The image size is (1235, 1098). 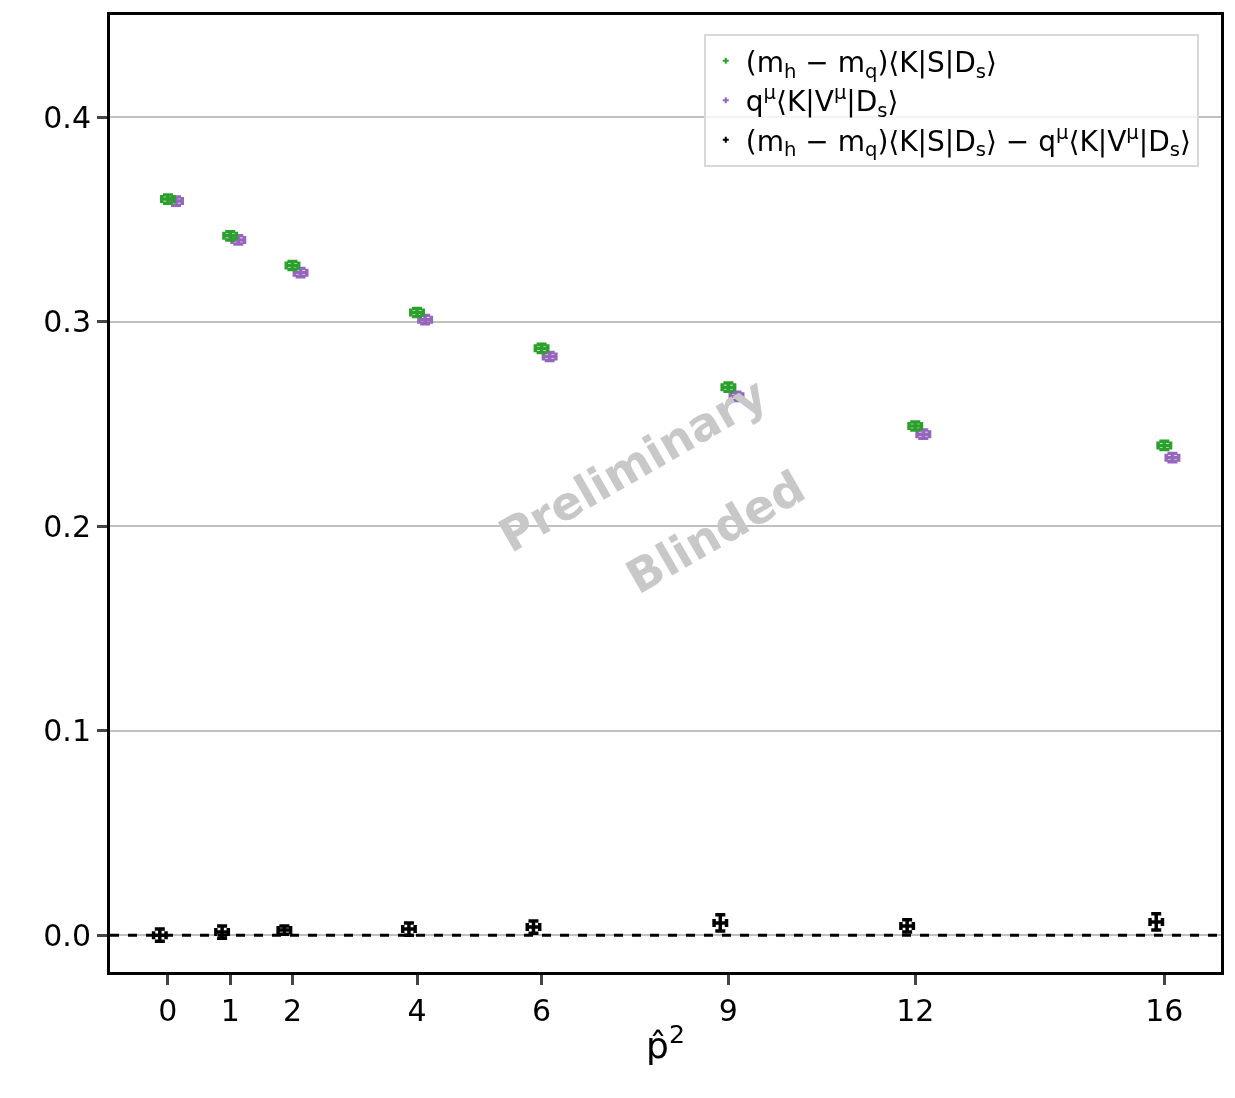 I want to click on x-tick-label: 2, so click(x=292, y=1010).